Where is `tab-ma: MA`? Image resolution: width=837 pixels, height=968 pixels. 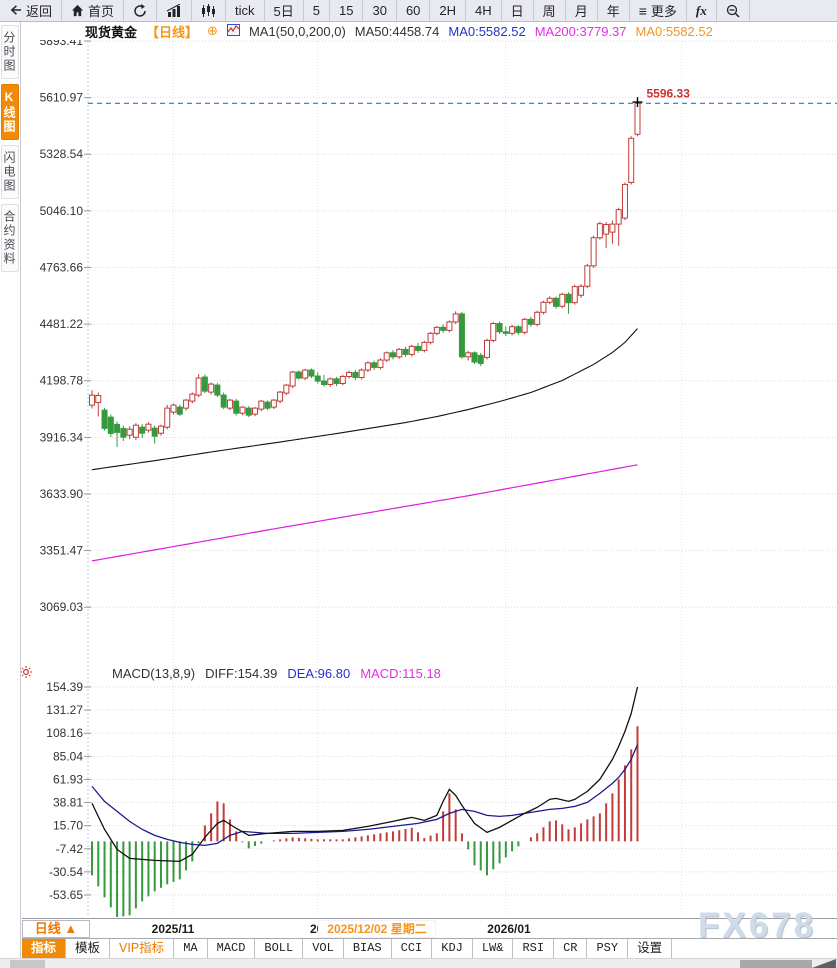
tab-ma: MA is located at coordinates (191, 949).